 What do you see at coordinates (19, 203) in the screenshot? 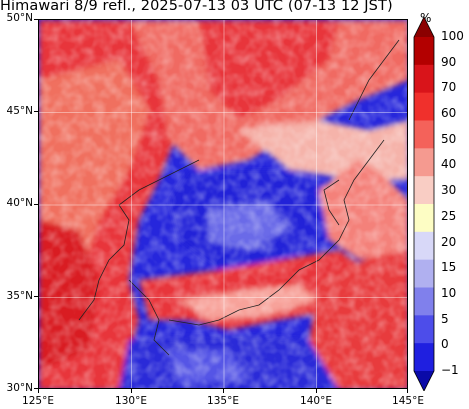
I see `lat-label-40: 40°N` at bounding box center [19, 203].